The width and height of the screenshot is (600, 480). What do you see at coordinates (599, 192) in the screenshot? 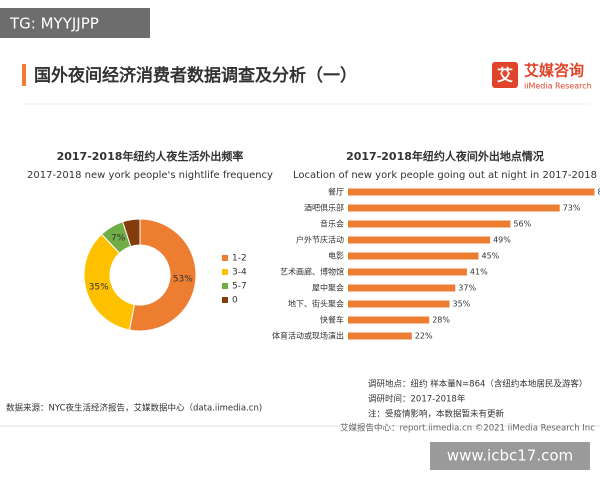
I see `data-label: 85%` at bounding box center [599, 192].